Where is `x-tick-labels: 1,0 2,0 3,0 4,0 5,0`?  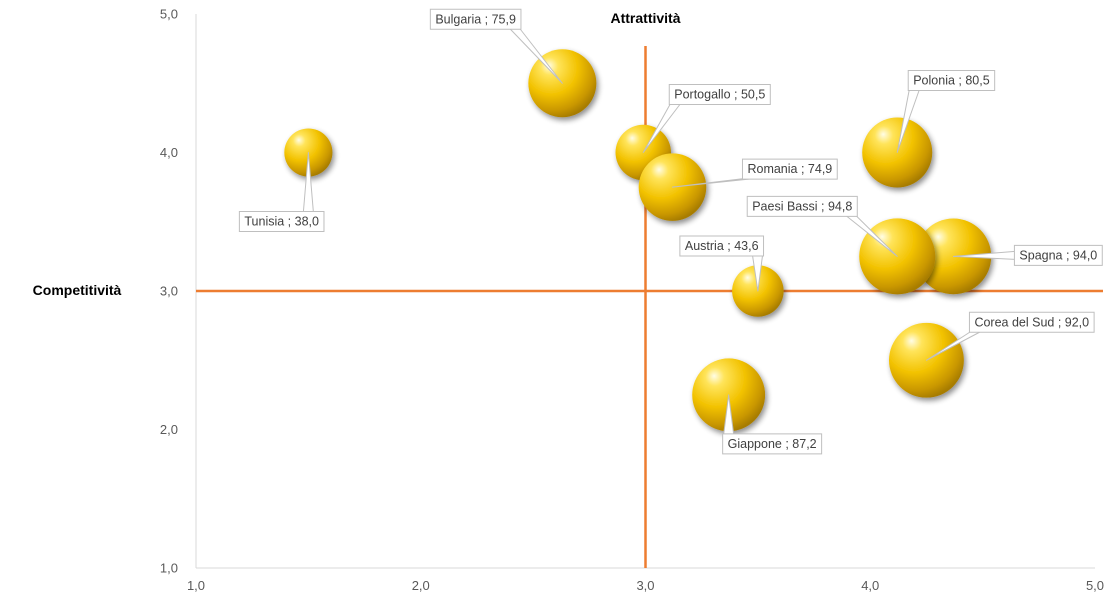 x-tick-labels: 1,0 2,0 3,0 4,0 5,0 is located at coordinates (645, 585).